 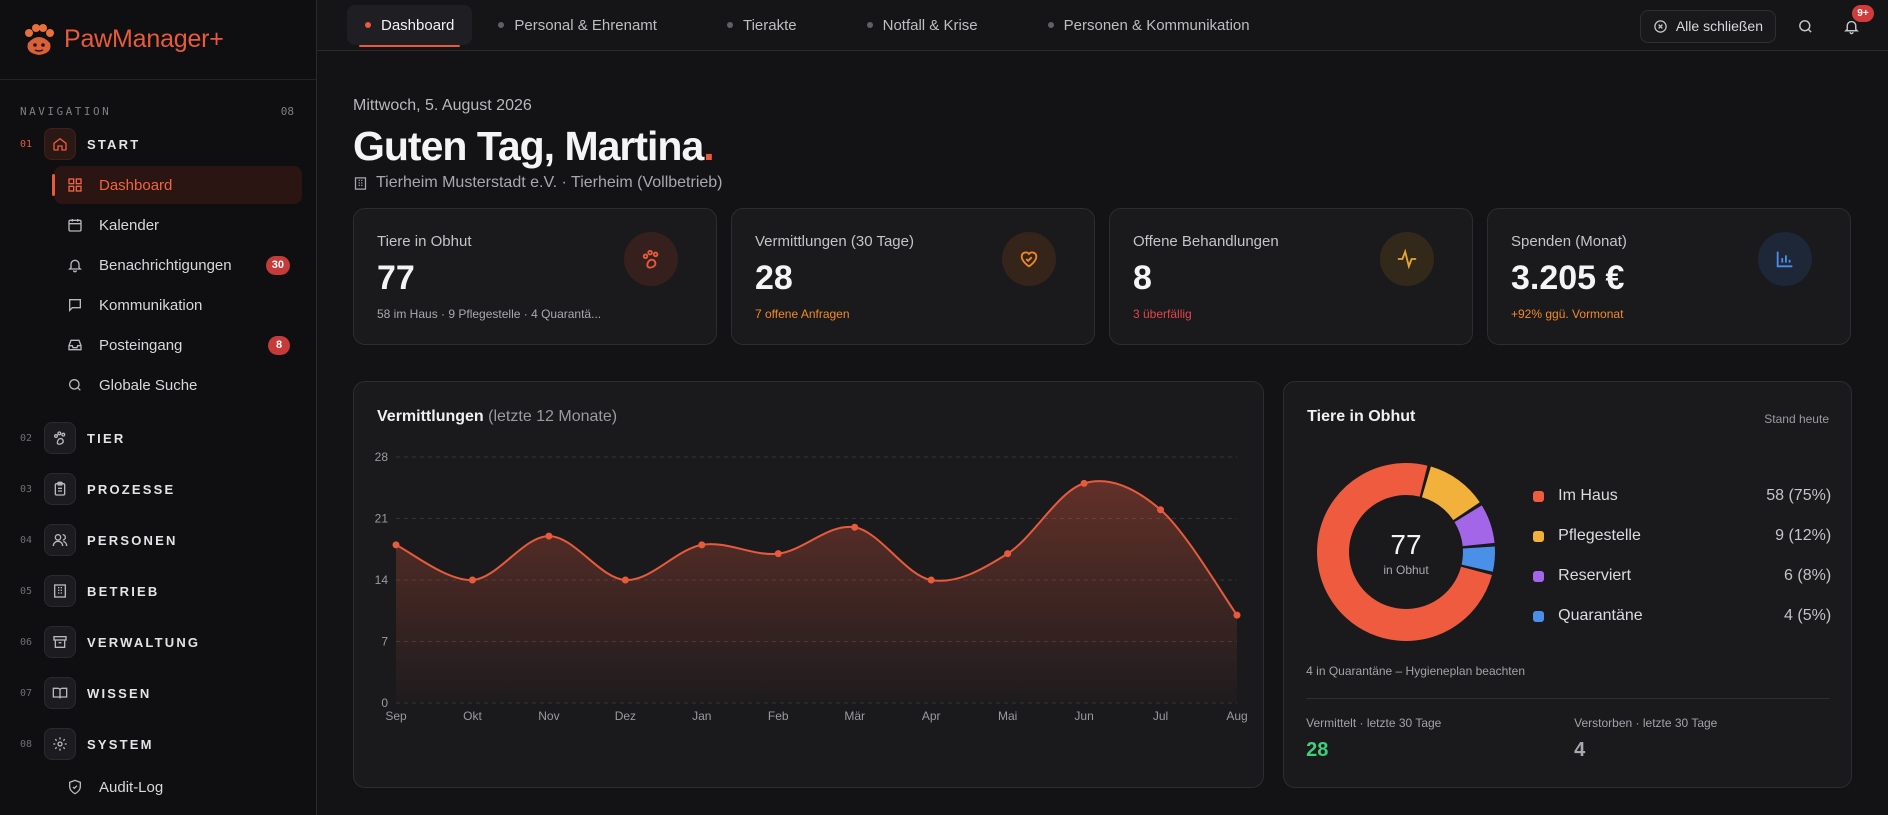 What do you see at coordinates (158, 591) in the screenshot?
I see `nav-group-betrieb: 05 BETRIEB` at bounding box center [158, 591].